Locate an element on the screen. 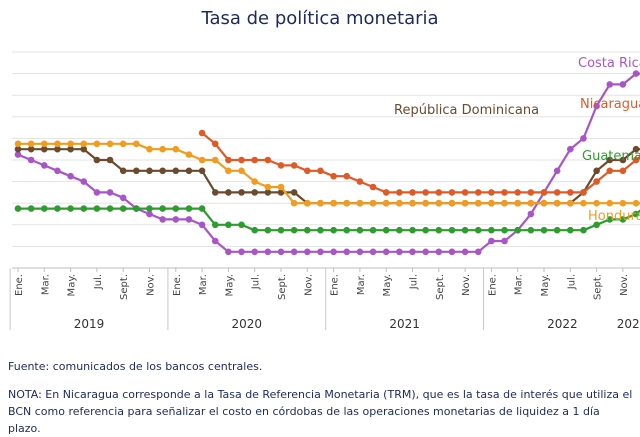  series-label: Nicaragua is located at coordinates (610, 104).